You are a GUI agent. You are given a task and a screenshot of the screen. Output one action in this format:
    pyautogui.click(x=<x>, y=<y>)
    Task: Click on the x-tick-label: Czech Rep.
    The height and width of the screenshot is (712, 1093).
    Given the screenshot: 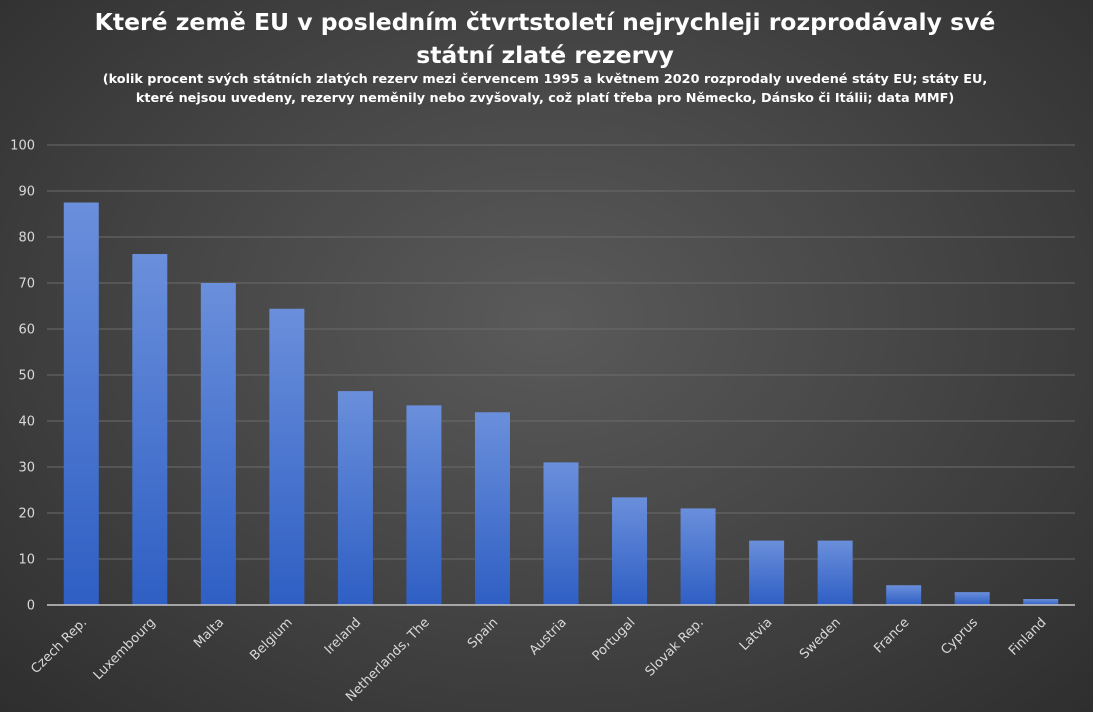 What is the action you would take?
    pyautogui.click(x=59, y=646)
    